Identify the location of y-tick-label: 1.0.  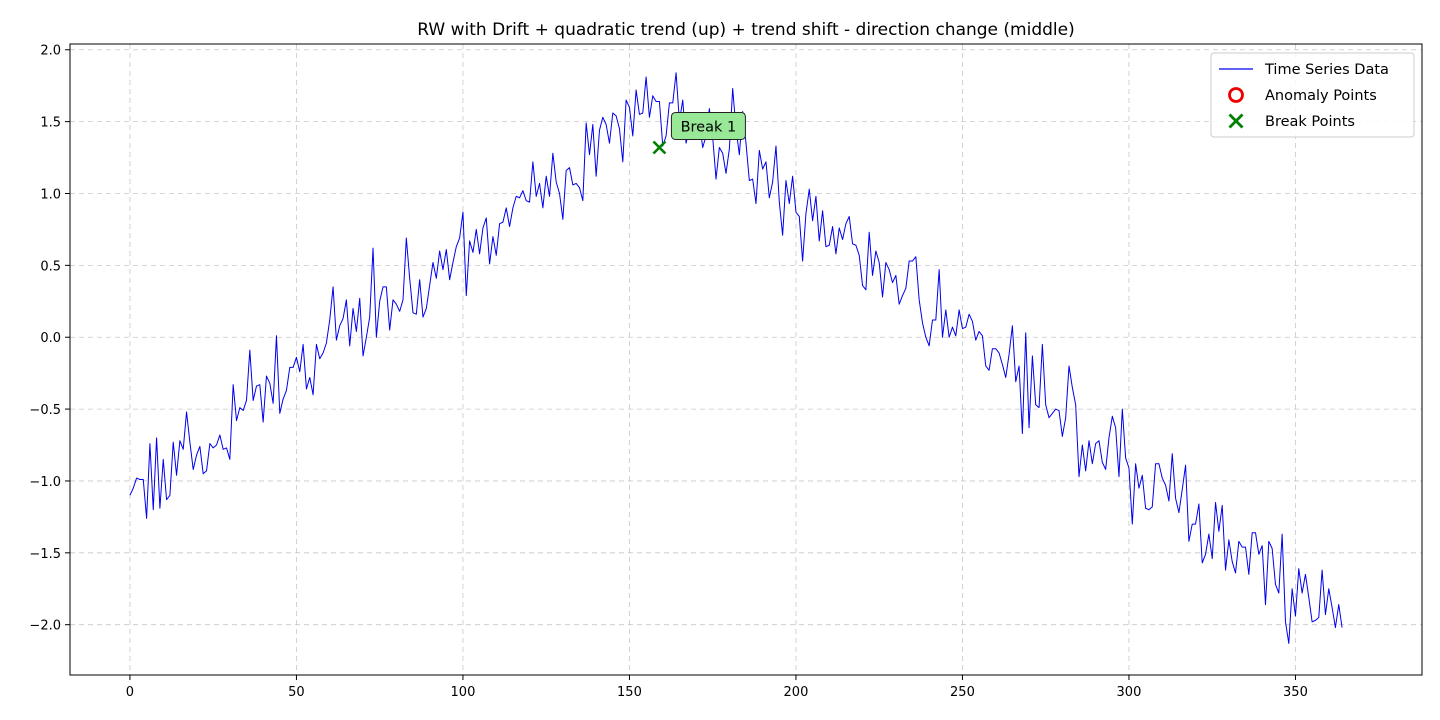
(50, 194).